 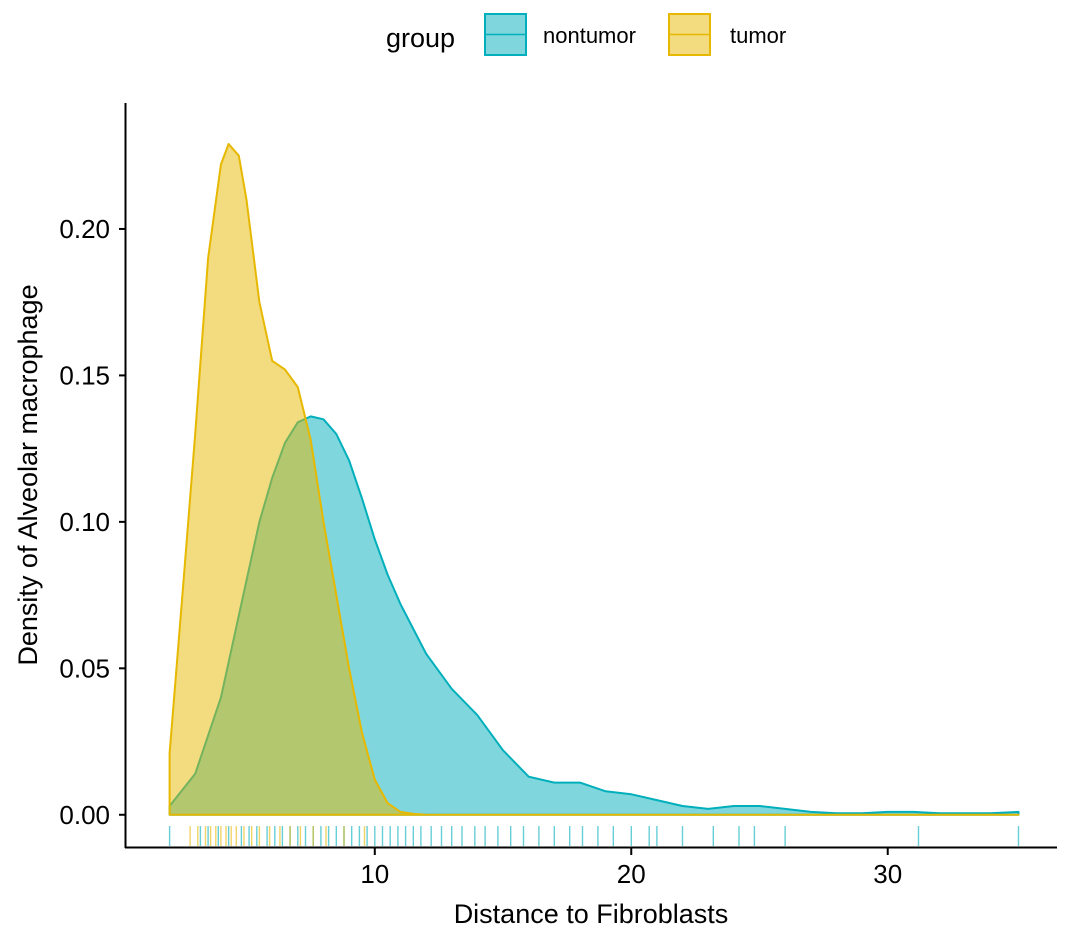 I want to click on rug-marks, so click(x=594, y=836).